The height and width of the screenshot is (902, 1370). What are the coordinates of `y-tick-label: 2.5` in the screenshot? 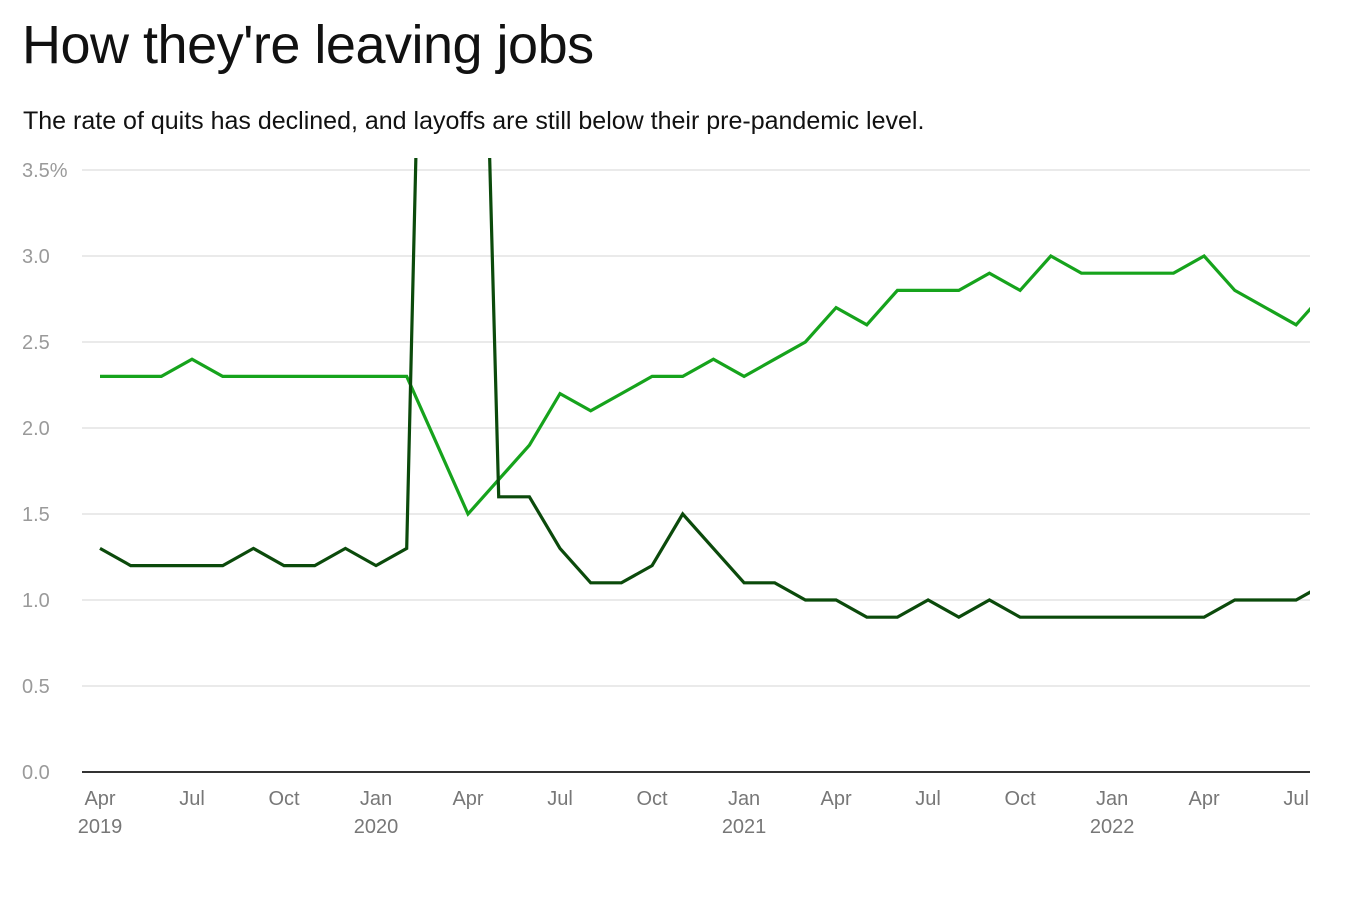 It's located at (36, 343).